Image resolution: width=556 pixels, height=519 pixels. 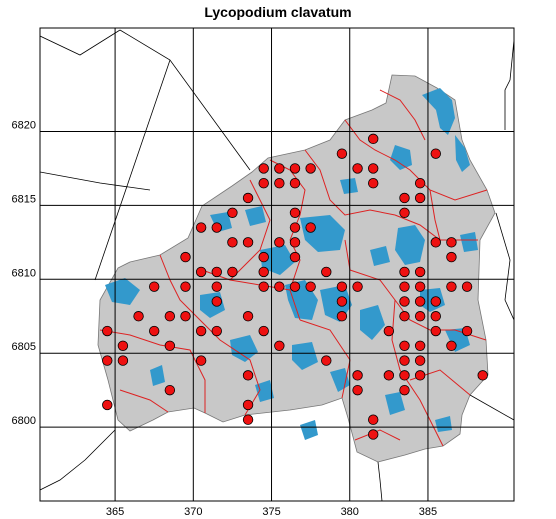 I want to click on y-tick-label: 6800, so click(x=24, y=421).